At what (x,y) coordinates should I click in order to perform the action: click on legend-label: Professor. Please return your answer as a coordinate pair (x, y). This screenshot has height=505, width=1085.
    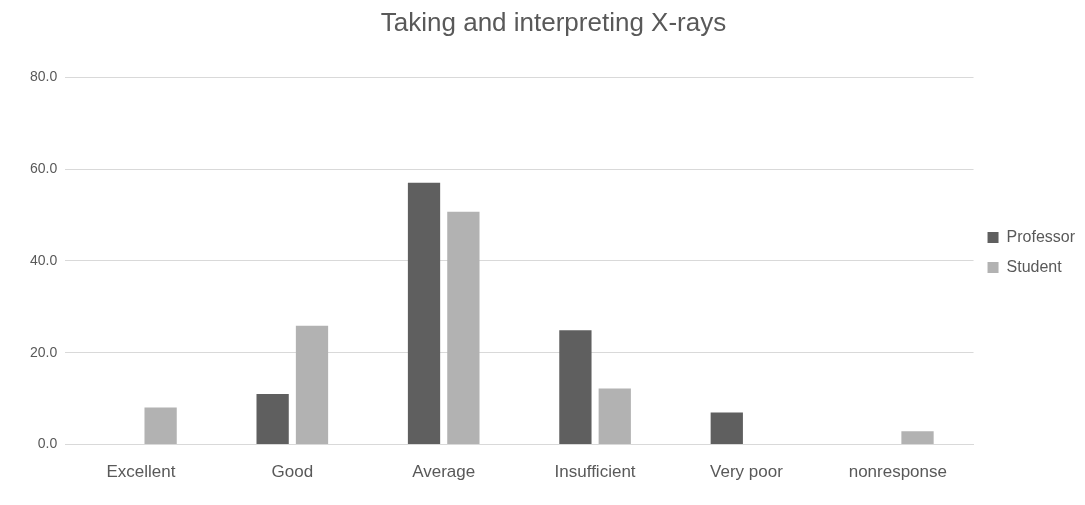
    Looking at the image, I should click on (1041, 236).